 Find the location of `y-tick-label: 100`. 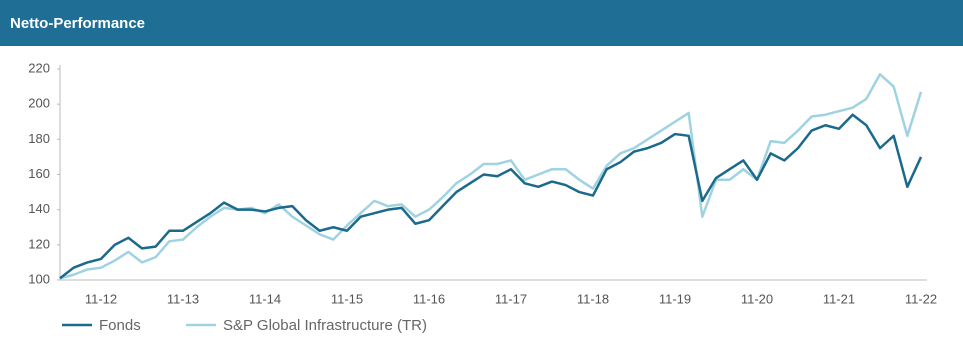

y-tick-label: 100 is located at coordinates (39, 278).